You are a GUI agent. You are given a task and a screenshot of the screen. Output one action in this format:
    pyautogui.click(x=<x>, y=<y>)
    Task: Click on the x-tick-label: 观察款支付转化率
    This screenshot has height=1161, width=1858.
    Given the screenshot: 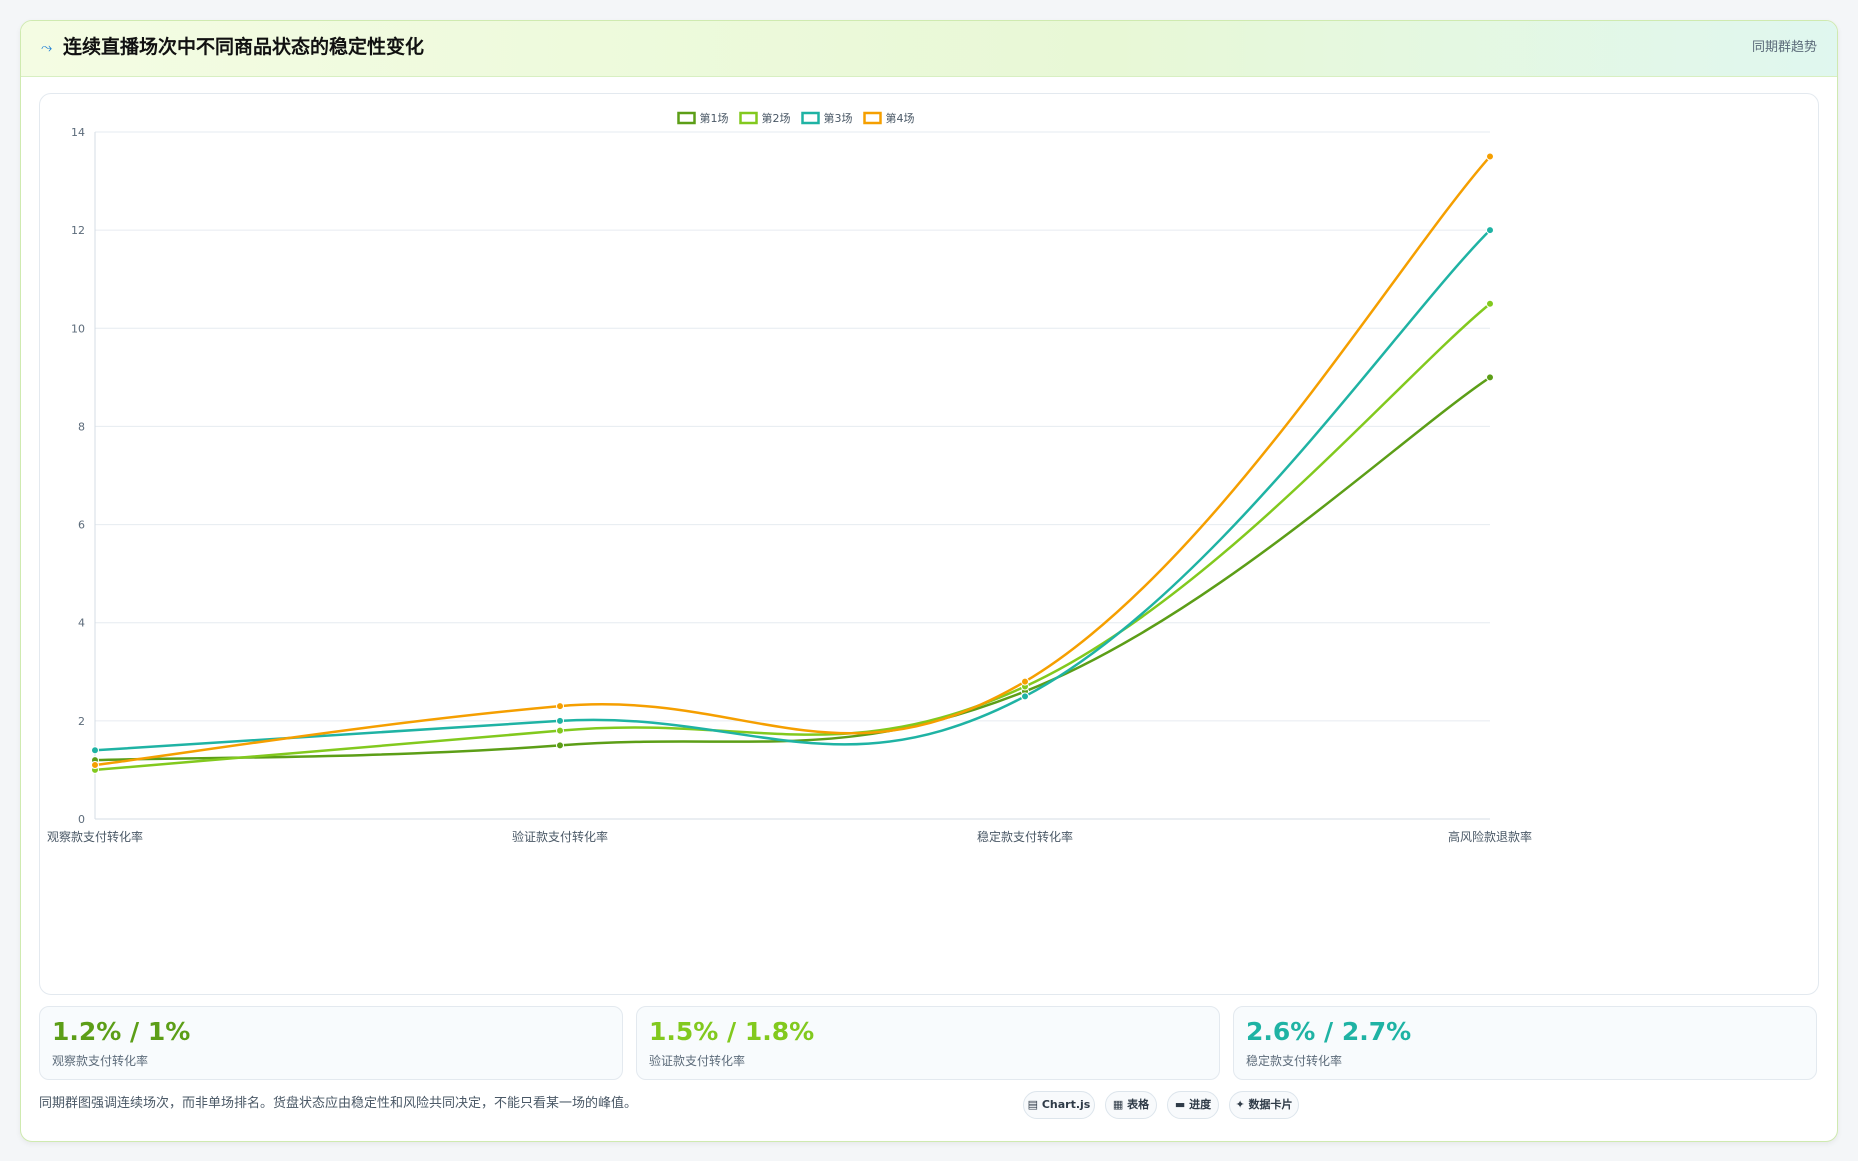 What is the action you would take?
    pyautogui.click(x=95, y=836)
    